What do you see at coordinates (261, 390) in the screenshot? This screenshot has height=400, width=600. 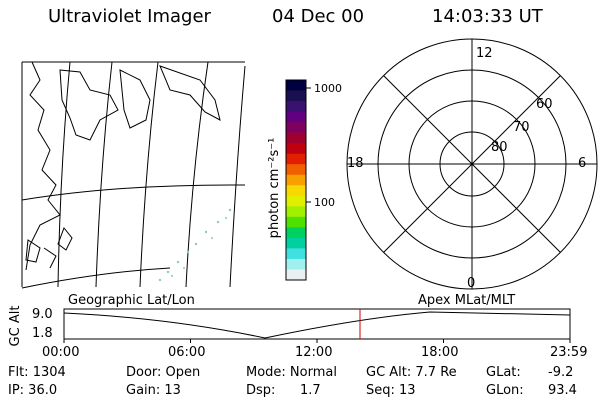 I see `dsp-label: Dsp:` at bounding box center [261, 390].